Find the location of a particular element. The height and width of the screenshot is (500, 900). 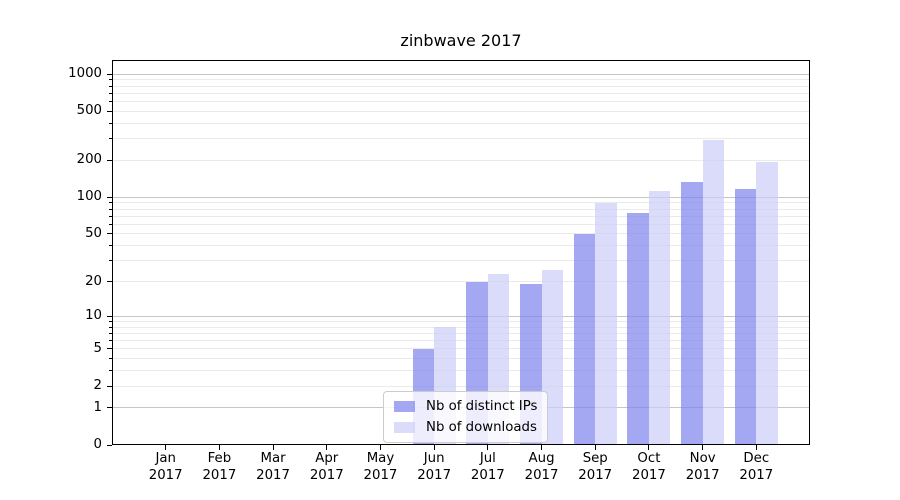

legend-item-downloads: Nb of downloads is located at coordinates (465, 427).